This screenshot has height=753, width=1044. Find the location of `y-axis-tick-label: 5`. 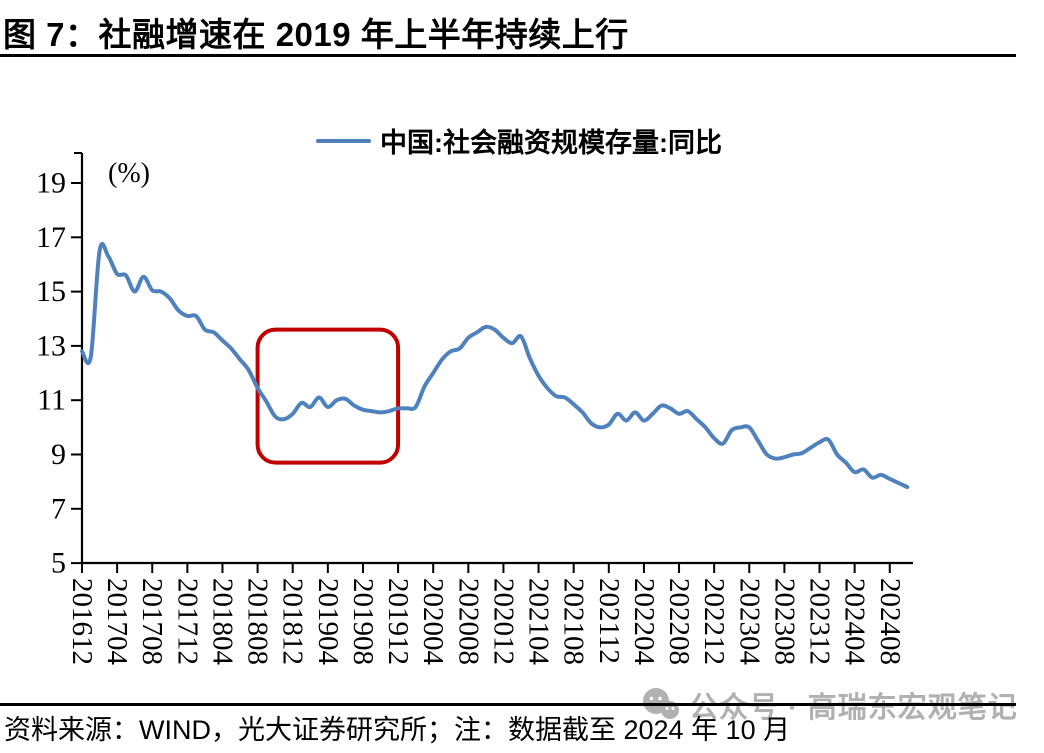

y-axis-tick-label: 5 is located at coordinates (58, 563).